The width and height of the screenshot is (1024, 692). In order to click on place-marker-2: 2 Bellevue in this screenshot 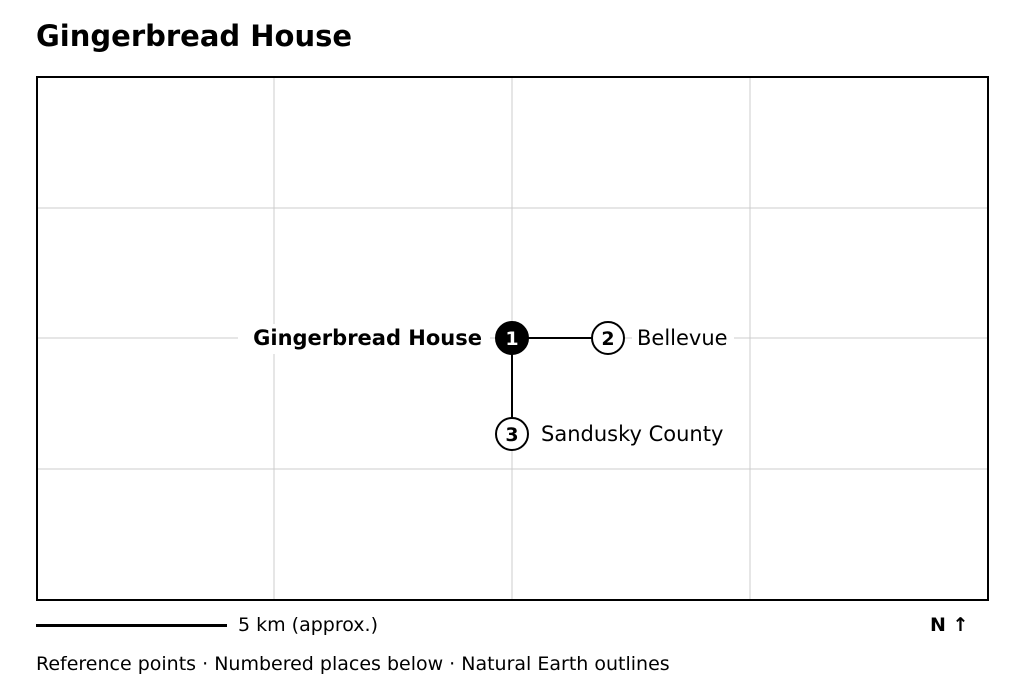, I will do `click(662, 338)`.